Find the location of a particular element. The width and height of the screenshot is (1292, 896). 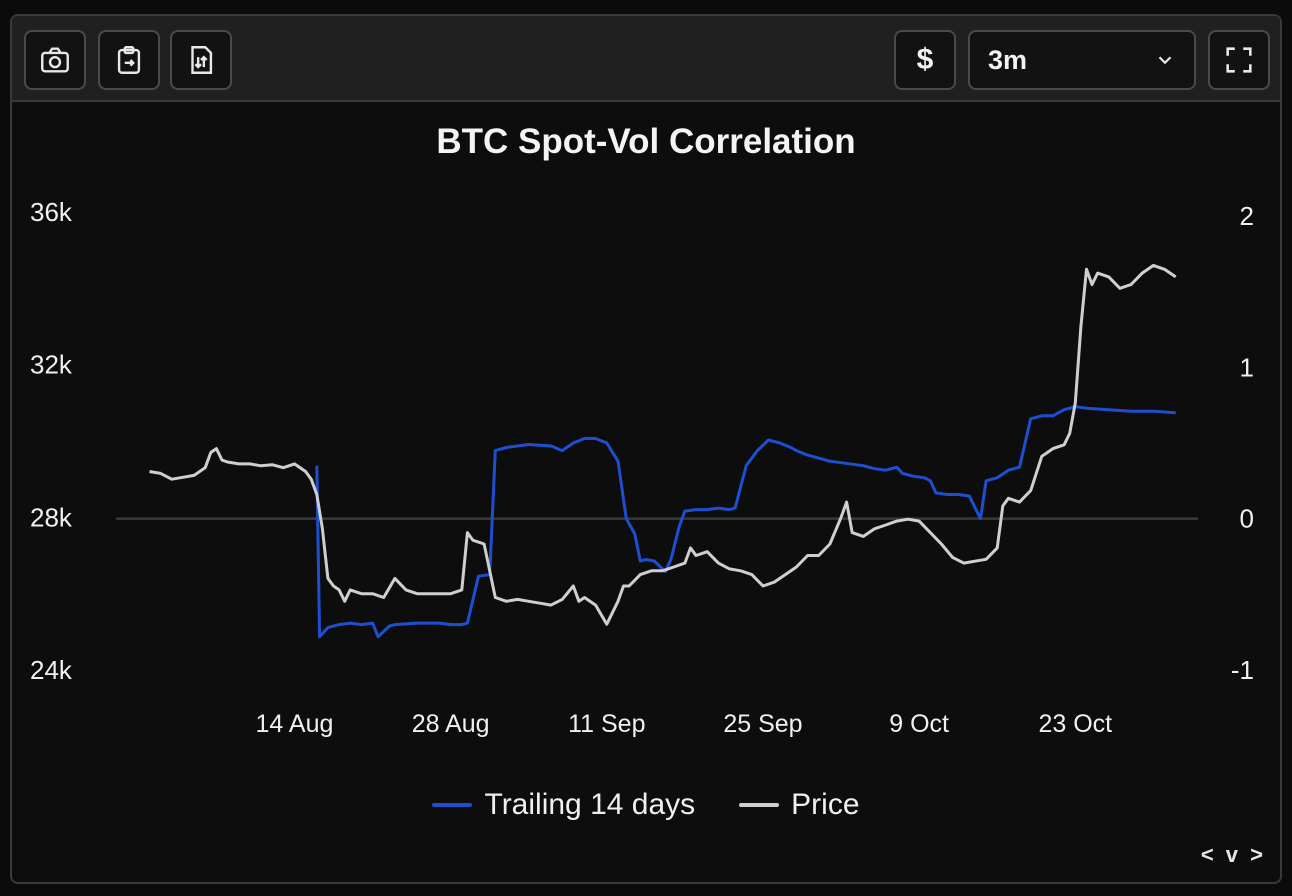

clipboard-icon is located at coordinates (129, 60).